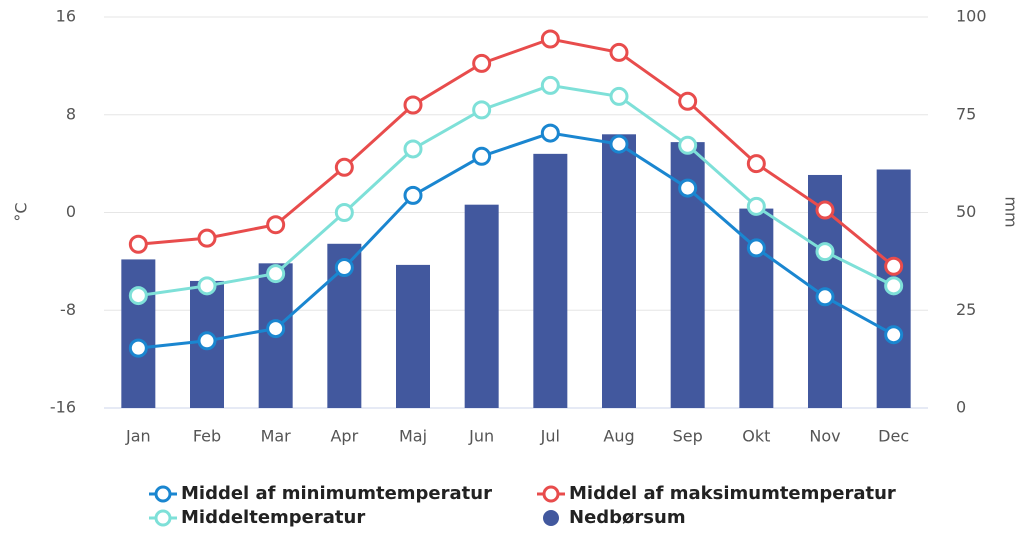  Describe the element at coordinates (627, 517) in the screenshot. I see `legend-label: Nedbørsum` at that location.